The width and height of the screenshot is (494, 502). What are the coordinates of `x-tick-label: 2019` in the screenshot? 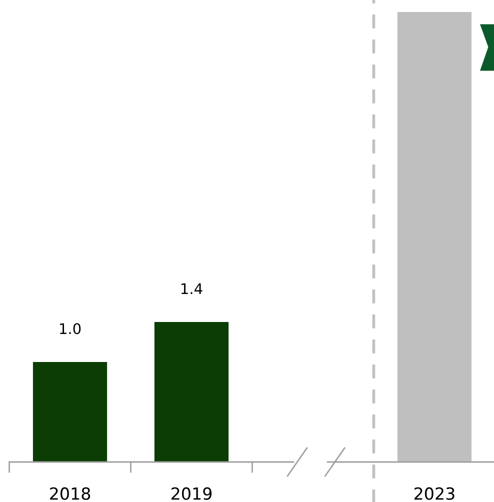 It's located at (192, 493).